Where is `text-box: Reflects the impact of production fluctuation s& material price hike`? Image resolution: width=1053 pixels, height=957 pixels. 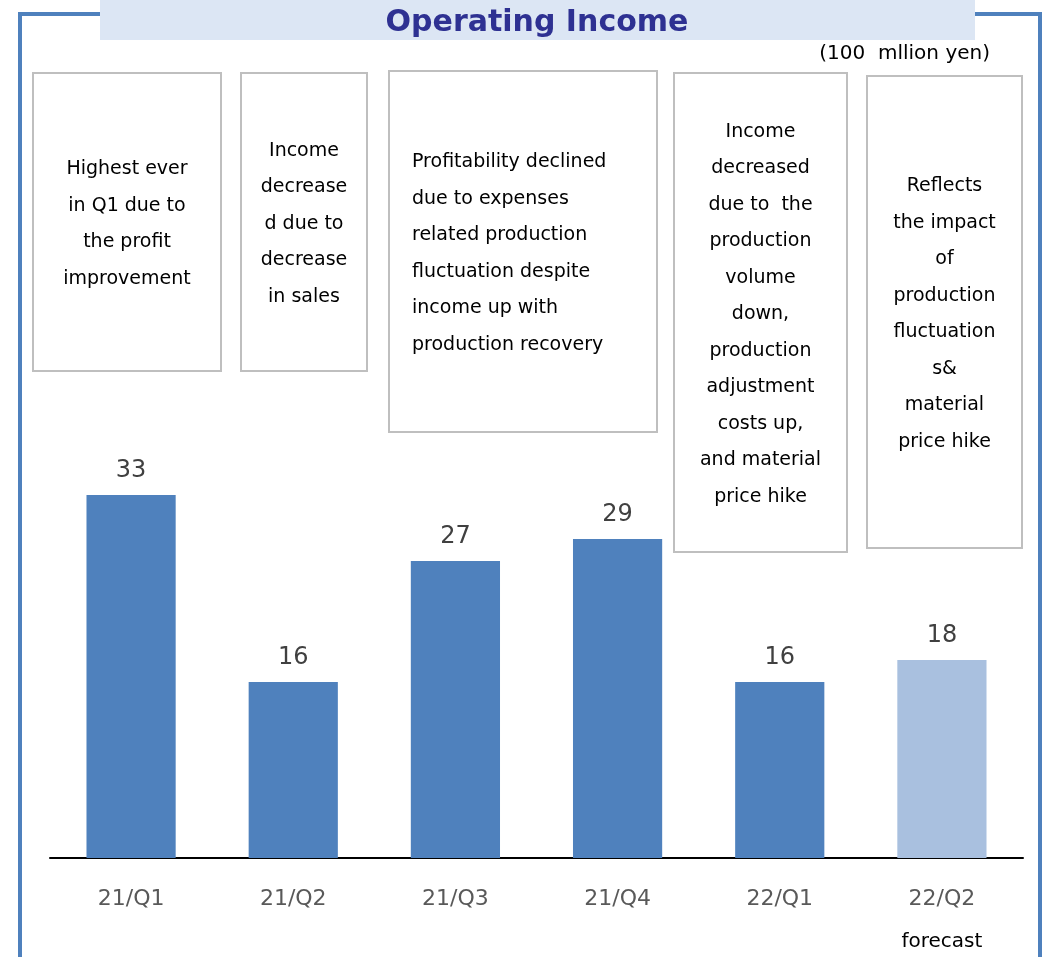
text-box: Reflects the impact of production fluctuation s& material price hike is located at coordinates (944, 312).